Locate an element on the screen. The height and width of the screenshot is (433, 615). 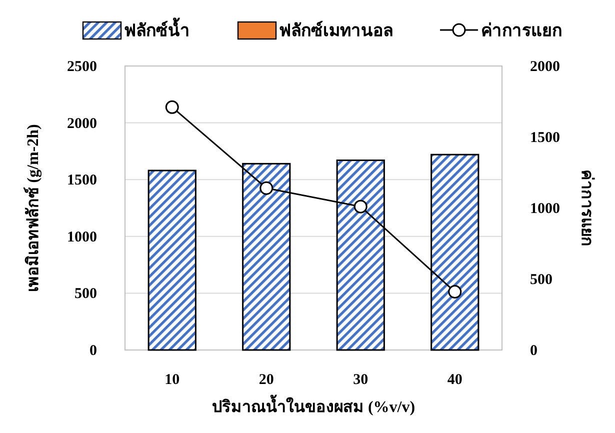
y-tick-label: 2000 is located at coordinates (82, 124).